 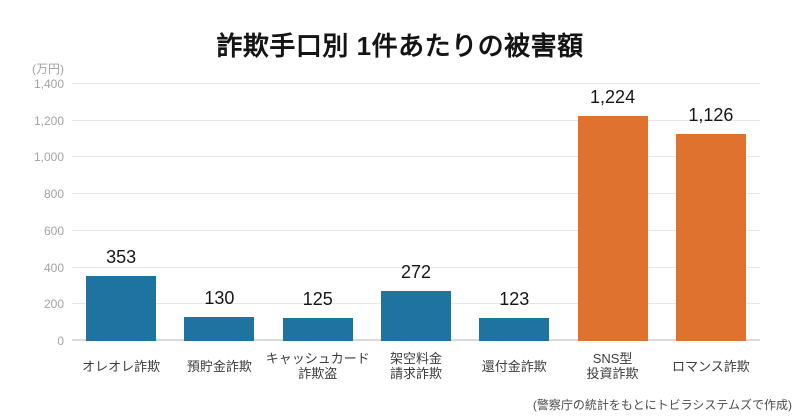 I want to click on y-tick-label: 1,200, so click(x=48, y=120).